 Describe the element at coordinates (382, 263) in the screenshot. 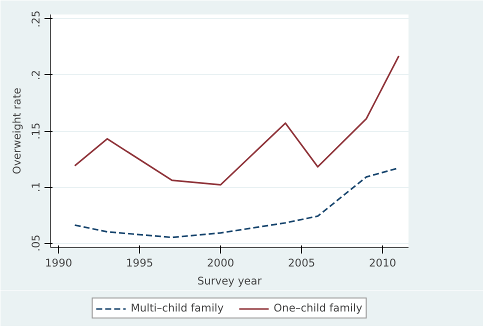

I see `x-tick-label: 2010` at that location.